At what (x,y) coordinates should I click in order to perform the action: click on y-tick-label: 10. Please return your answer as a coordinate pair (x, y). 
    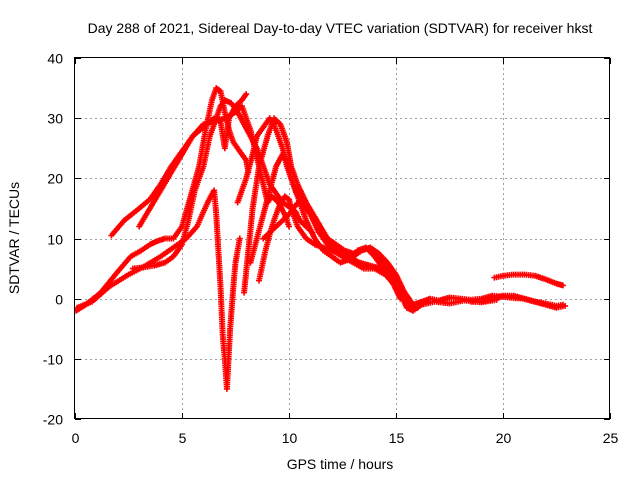
    Looking at the image, I should click on (55, 240).